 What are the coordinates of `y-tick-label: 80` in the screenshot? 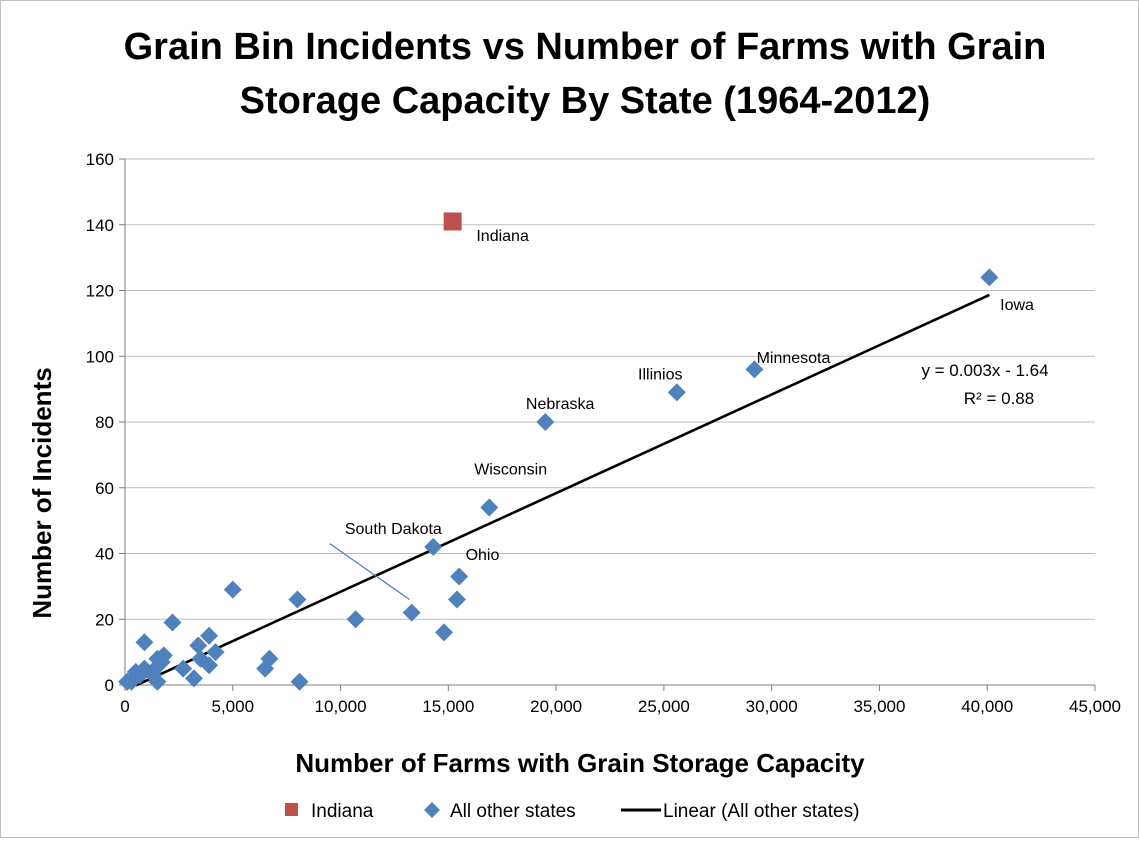 It's located at (104, 422).